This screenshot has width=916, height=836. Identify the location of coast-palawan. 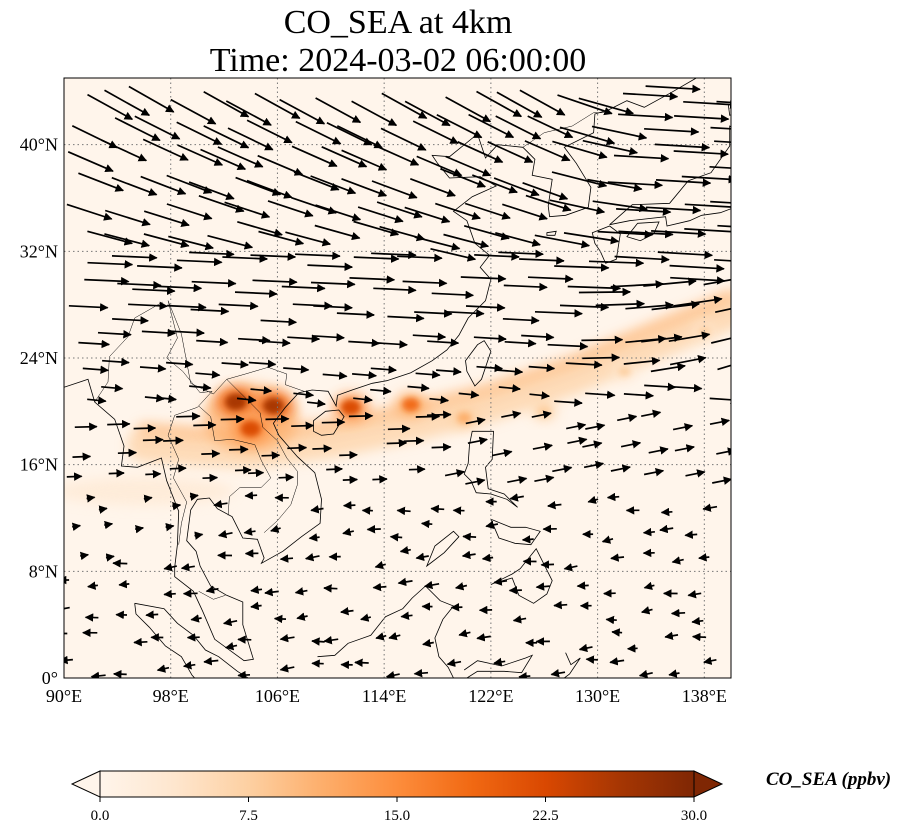
(442, 549).